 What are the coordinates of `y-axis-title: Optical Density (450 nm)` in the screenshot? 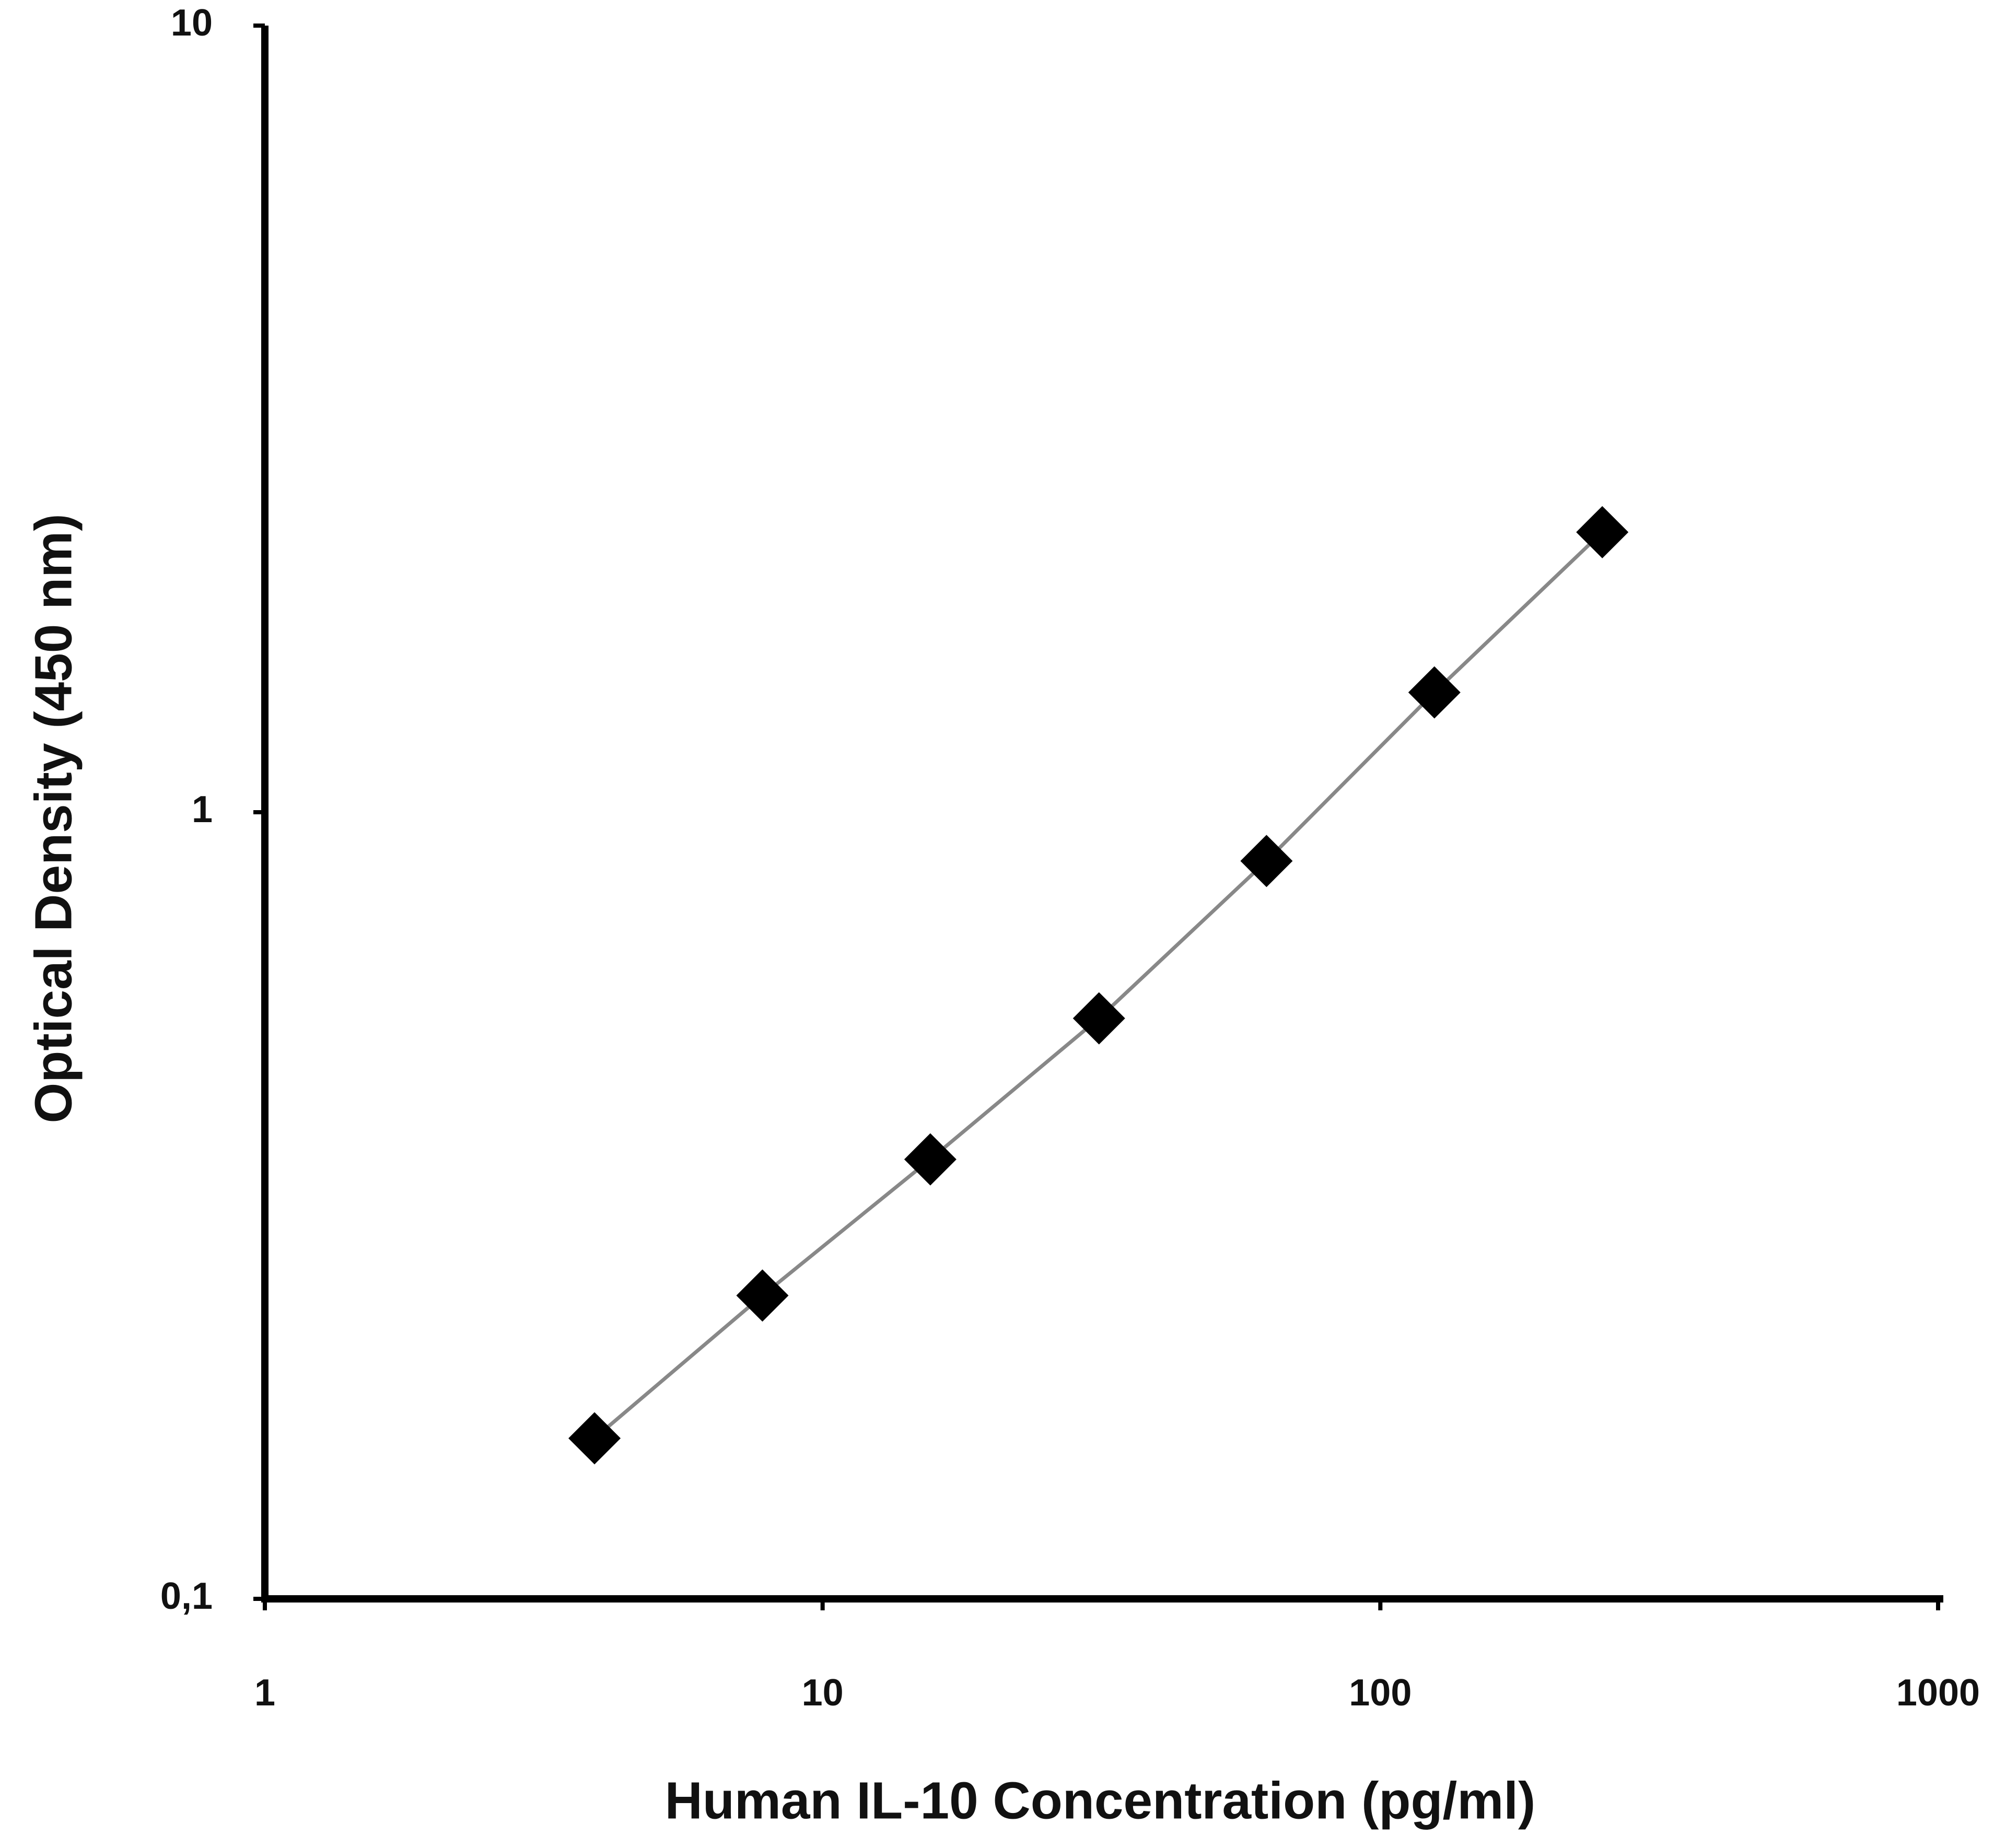 It's located at (53, 819).